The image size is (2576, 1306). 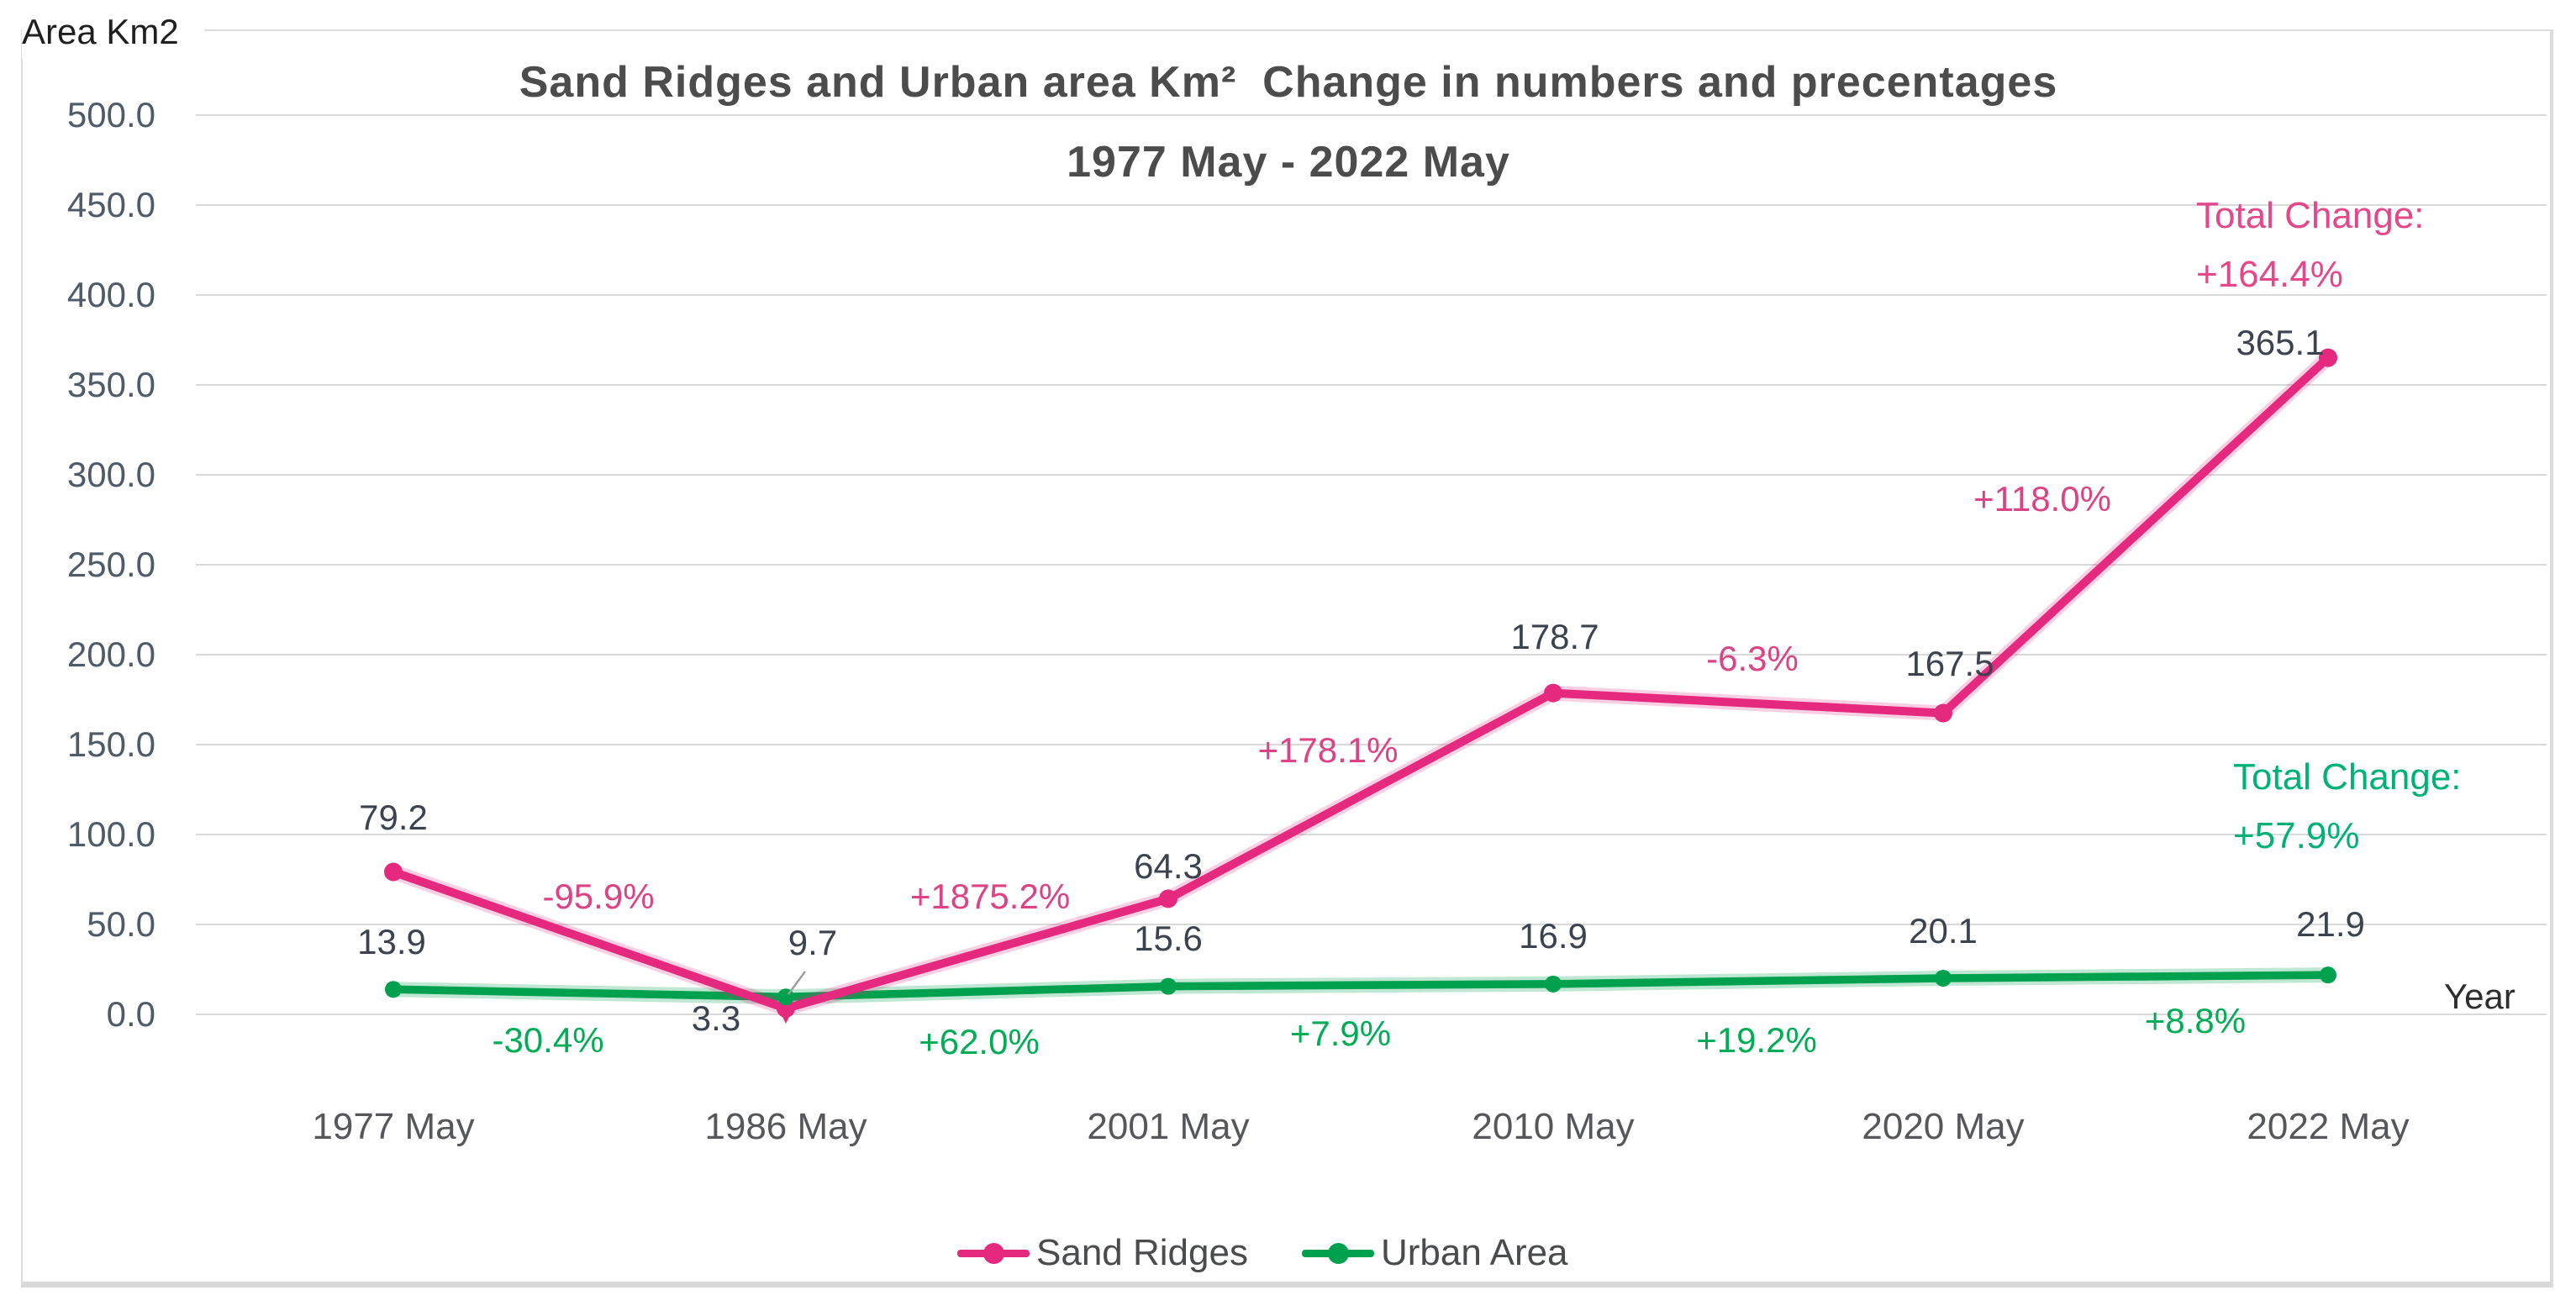 What do you see at coordinates (1756, 1040) in the screenshot?
I see `pct-change-label-urban: +19.2%` at bounding box center [1756, 1040].